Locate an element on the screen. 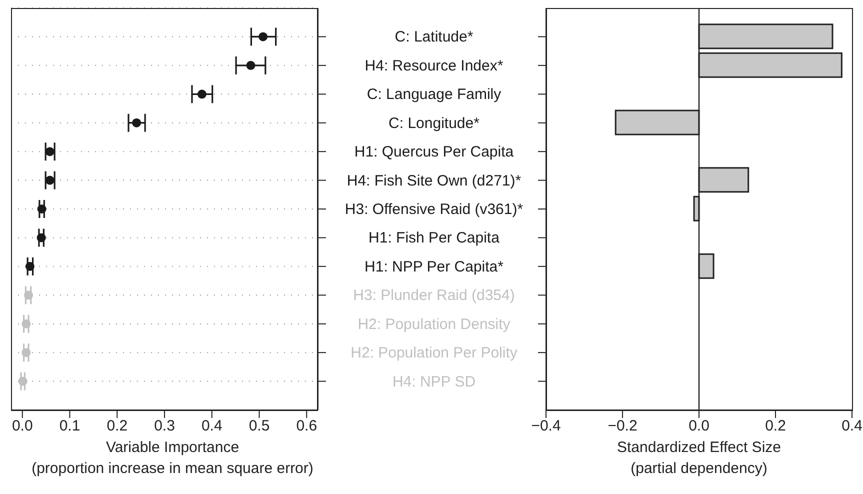 This screenshot has width=863, height=494. x-tick-label: −0.4 is located at coordinates (546, 426).